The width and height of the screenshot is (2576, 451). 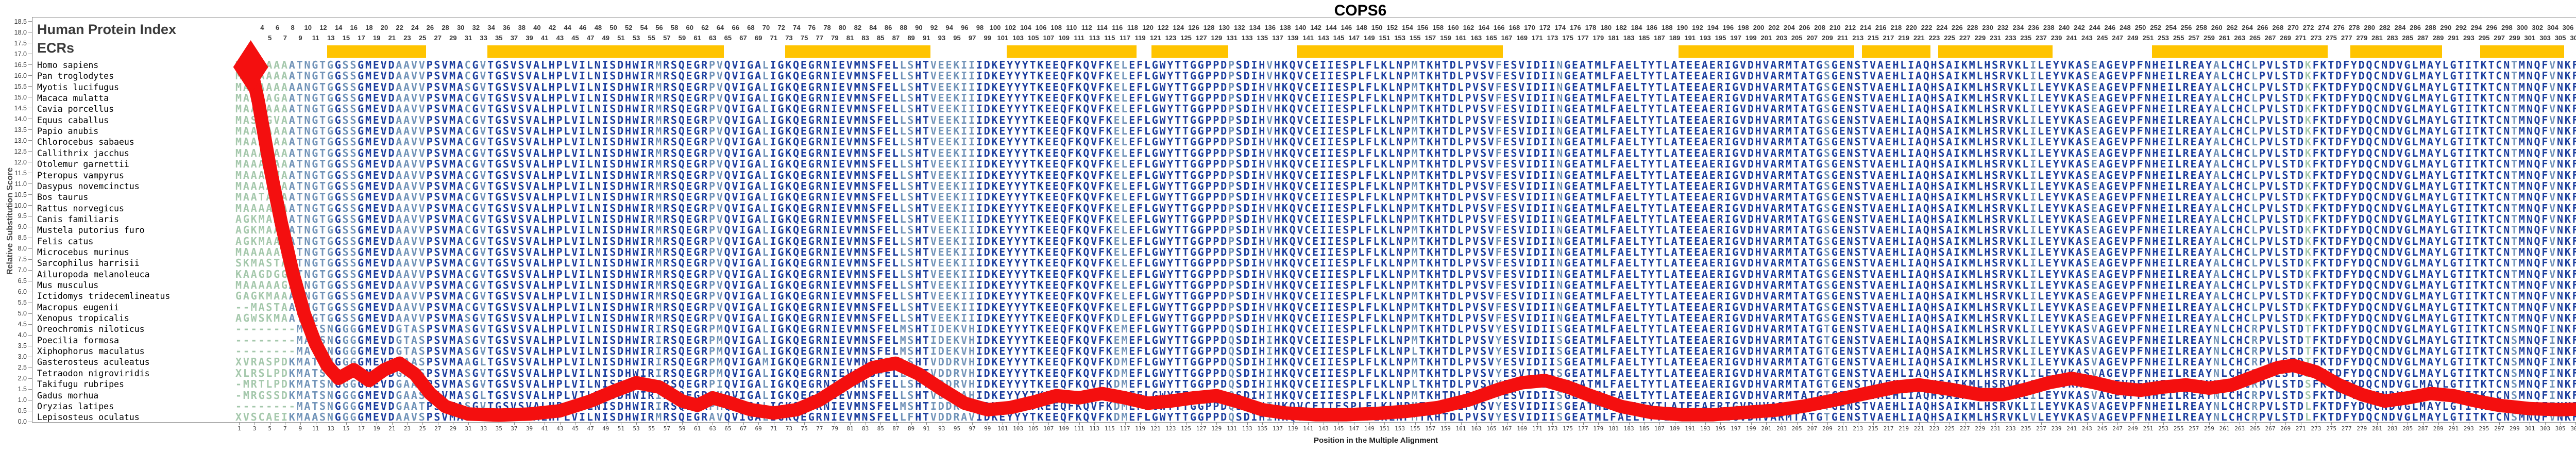 What do you see at coordinates (605, 38) in the screenshot?
I see `top-ruler-number: 49` at bounding box center [605, 38].